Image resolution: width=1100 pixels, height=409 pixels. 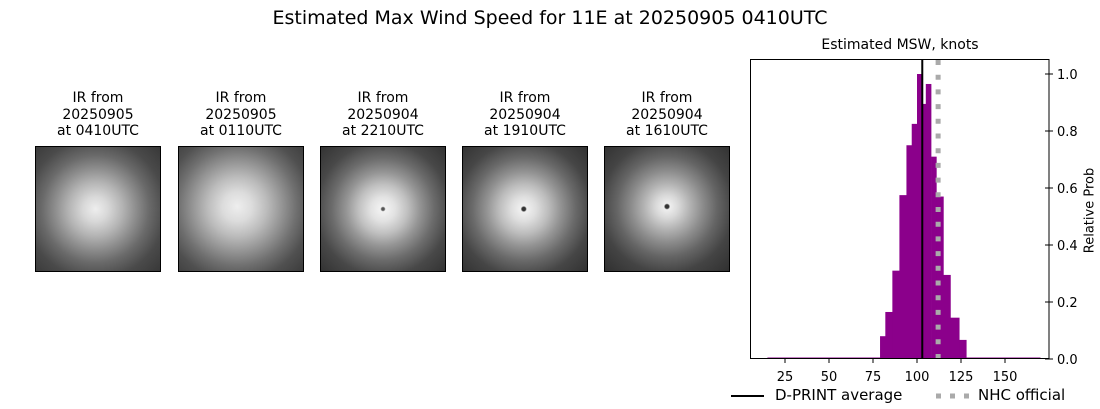 What do you see at coordinates (1067, 246) in the screenshot?
I see `y-tick-label: 0.4` at bounding box center [1067, 246].